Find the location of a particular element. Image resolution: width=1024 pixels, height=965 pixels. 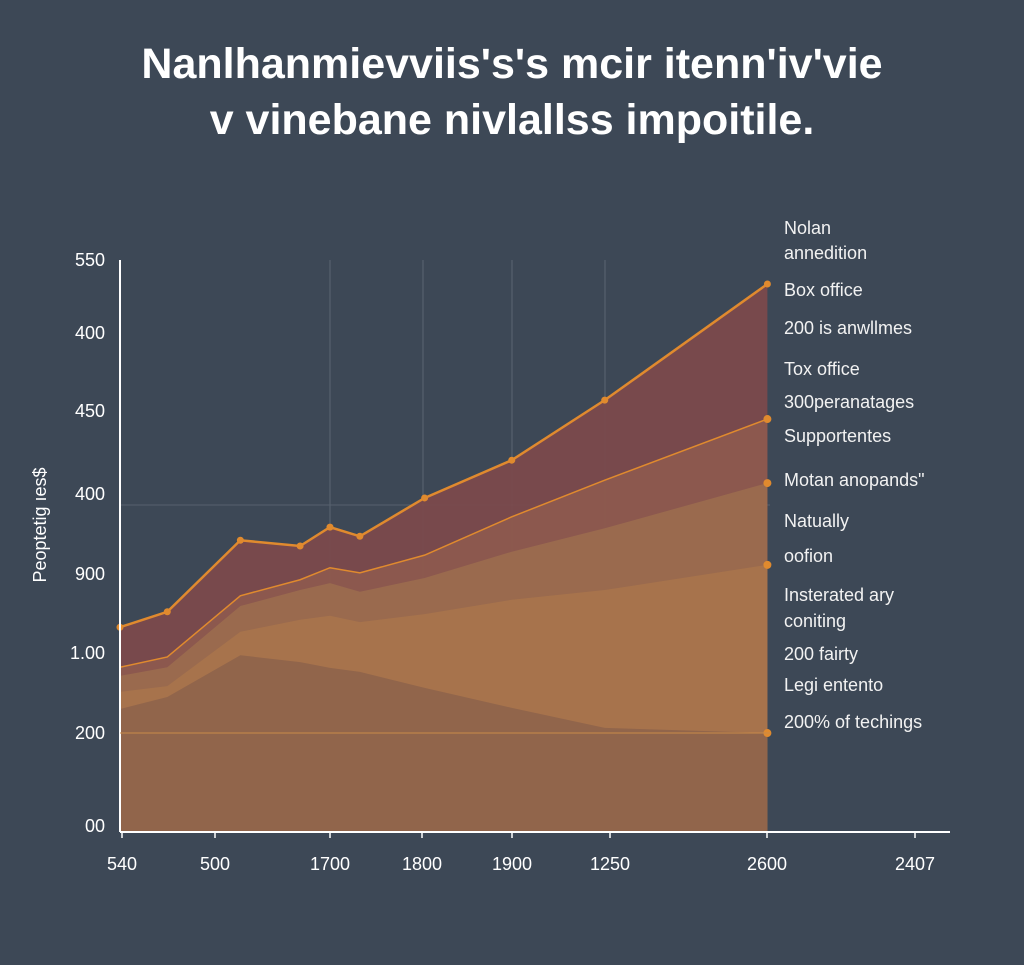

annotation: 200% of techings is located at coordinates (853, 722).